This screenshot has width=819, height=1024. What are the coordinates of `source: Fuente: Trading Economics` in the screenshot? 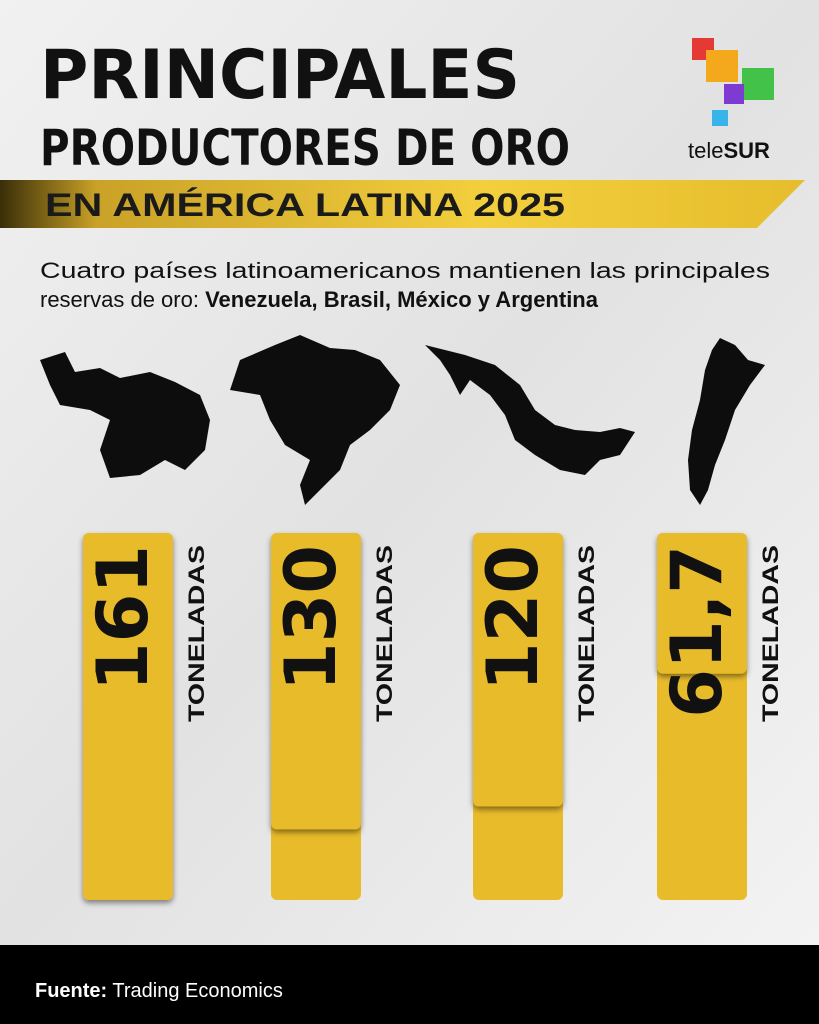 It's located at (159, 991).